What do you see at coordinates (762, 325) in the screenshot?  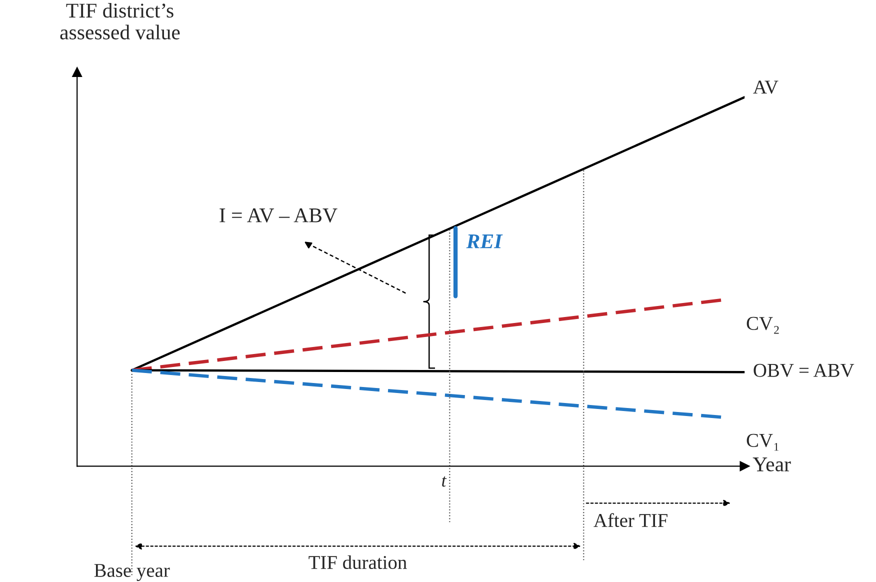 I see `series-label: CV₂` at bounding box center [762, 325].